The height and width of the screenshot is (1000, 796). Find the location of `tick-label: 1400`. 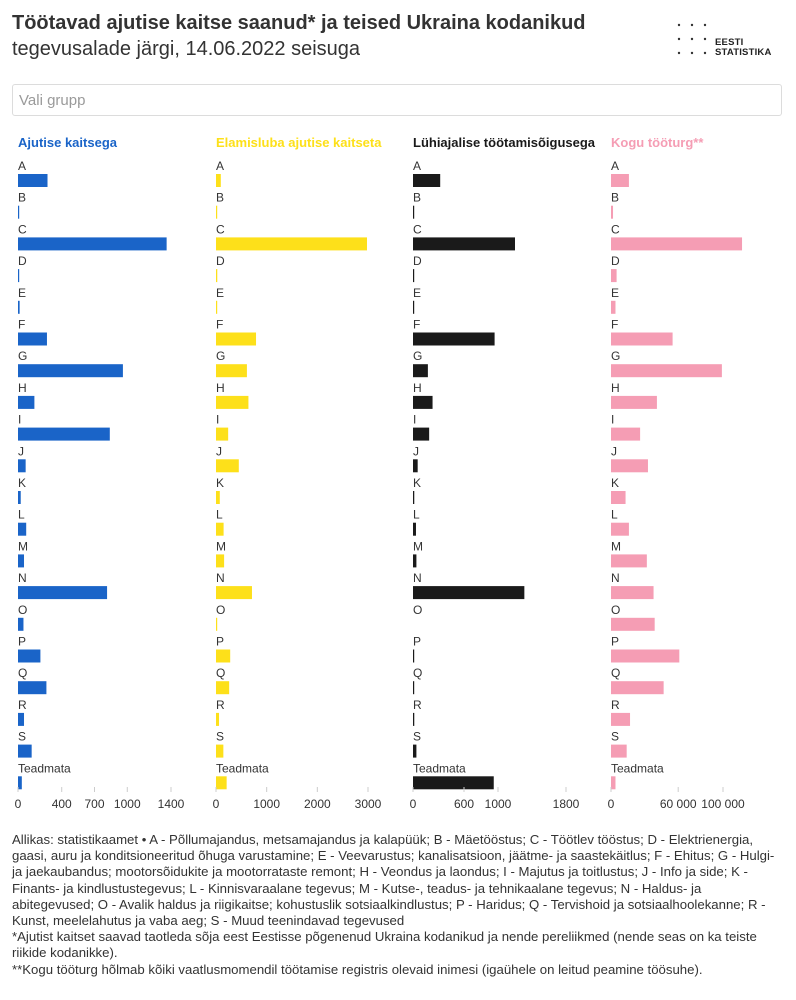

tick-label: 1400 is located at coordinates (171, 804).